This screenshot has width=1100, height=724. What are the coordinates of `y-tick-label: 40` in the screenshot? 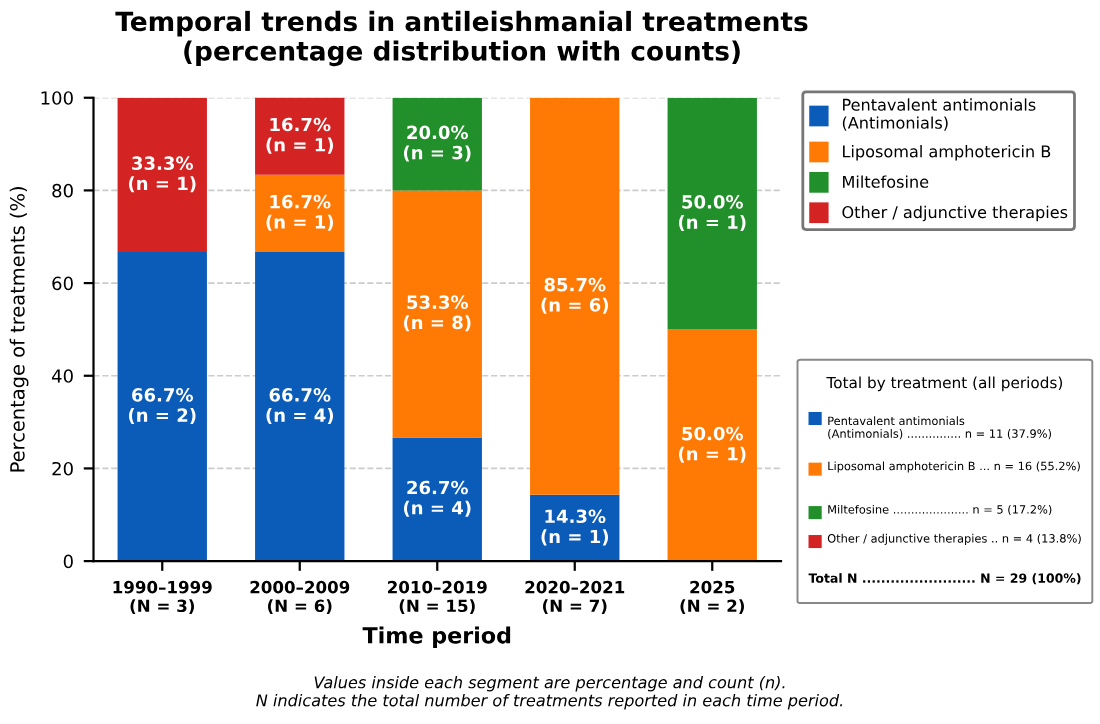 It's located at (62, 376).